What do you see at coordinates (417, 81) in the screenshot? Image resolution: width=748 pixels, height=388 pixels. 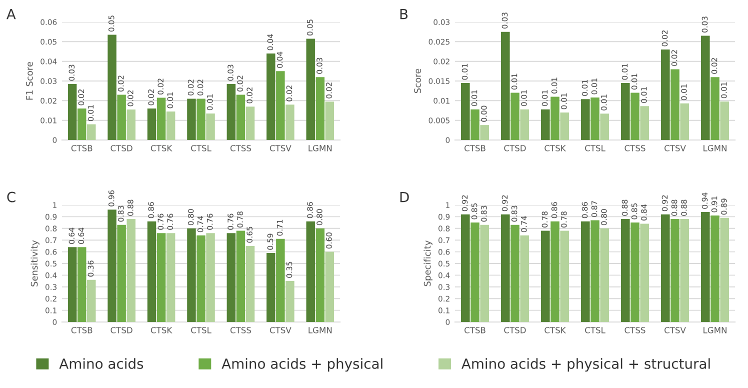 I see `y-axis-title: Score` at bounding box center [417, 81].